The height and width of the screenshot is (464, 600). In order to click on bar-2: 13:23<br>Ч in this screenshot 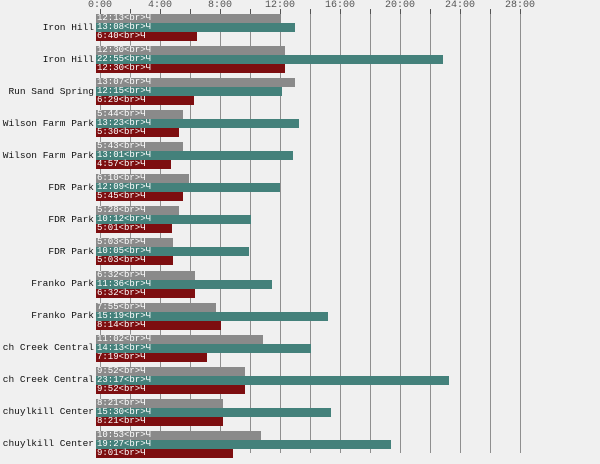, I will do `click(197, 123)`.